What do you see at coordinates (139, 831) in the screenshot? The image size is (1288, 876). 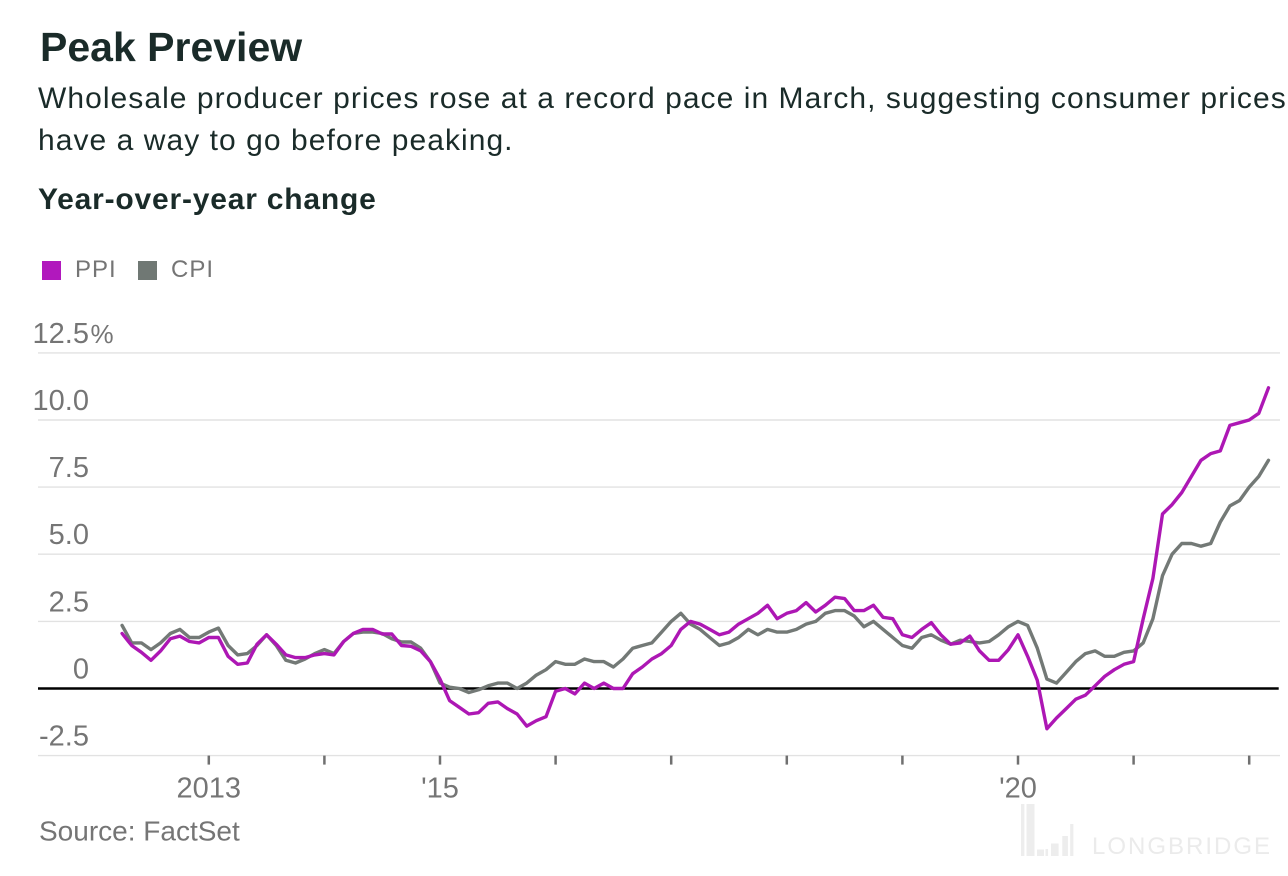 I see `svg-text: Source: FactSet` at bounding box center [139, 831].